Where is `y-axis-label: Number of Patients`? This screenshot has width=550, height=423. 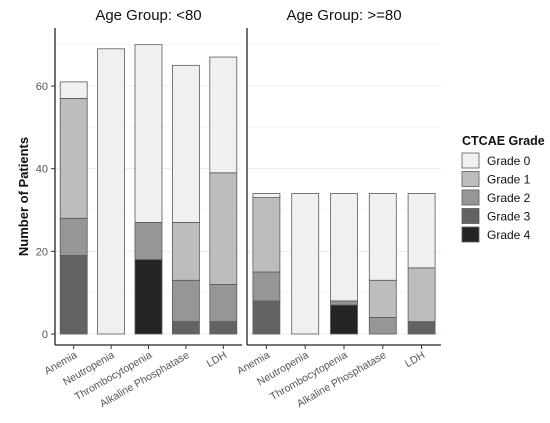
y-axis-label: Number of Patients is located at coordinates (23, 196).